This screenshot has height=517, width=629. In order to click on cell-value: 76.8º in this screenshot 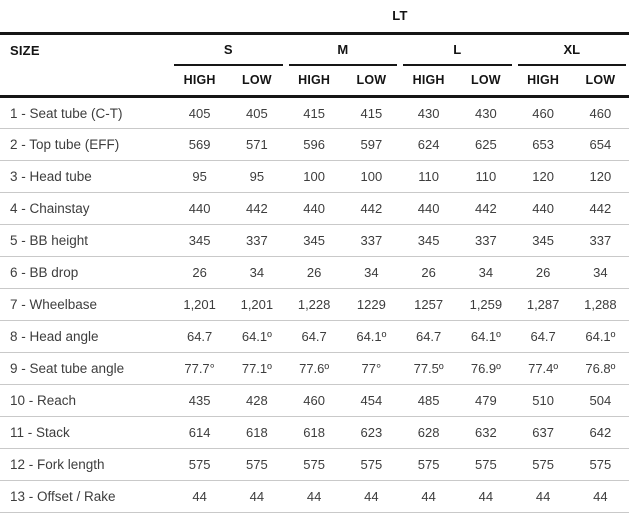, I will do `click(600, 368)`.